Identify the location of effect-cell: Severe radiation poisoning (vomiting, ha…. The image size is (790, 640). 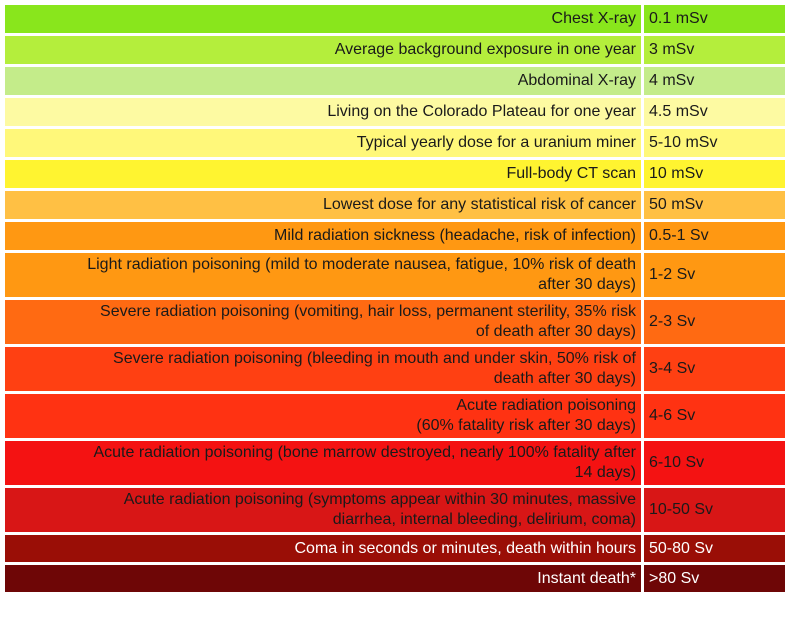
(323, 322).